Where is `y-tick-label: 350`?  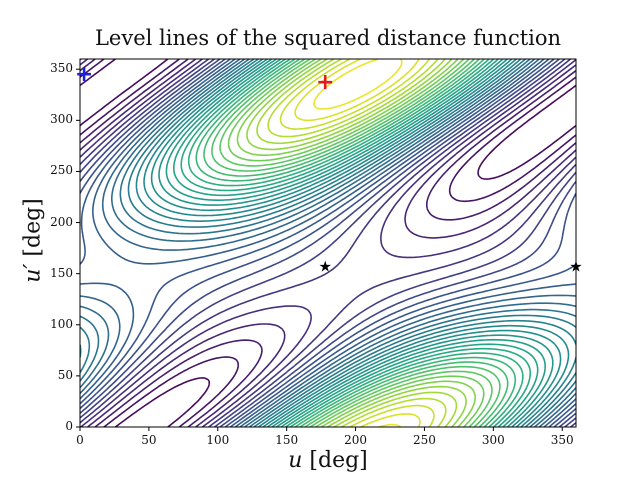 y-tick-label: 350 is located at coordinates (61, 68).